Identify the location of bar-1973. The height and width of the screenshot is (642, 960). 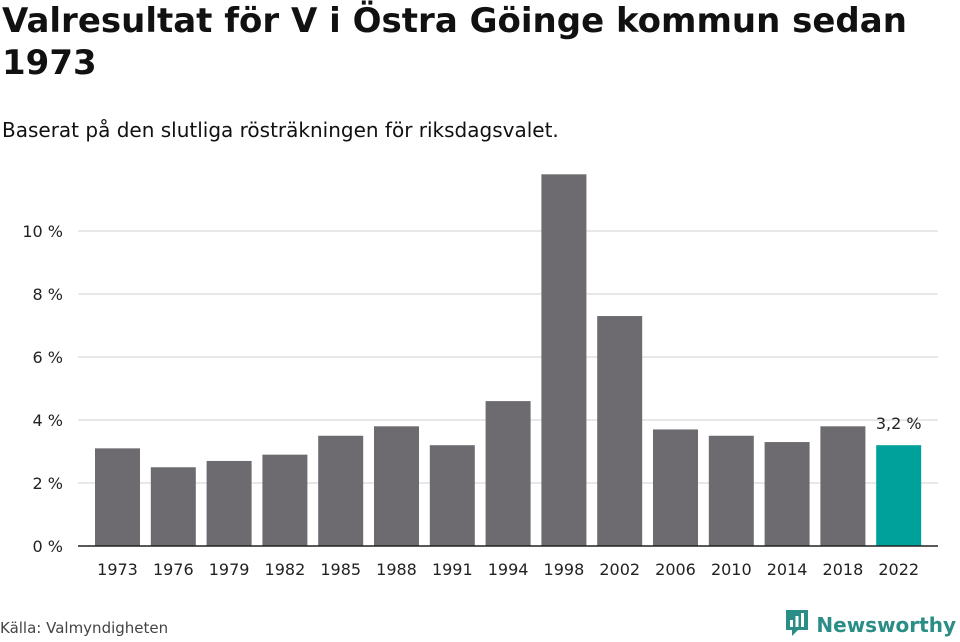
(117, 497).